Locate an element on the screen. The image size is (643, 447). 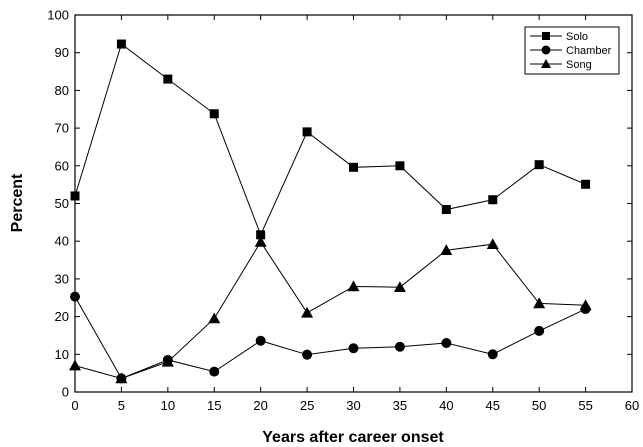
legend-marker-song is located at coordinates (546, 63).